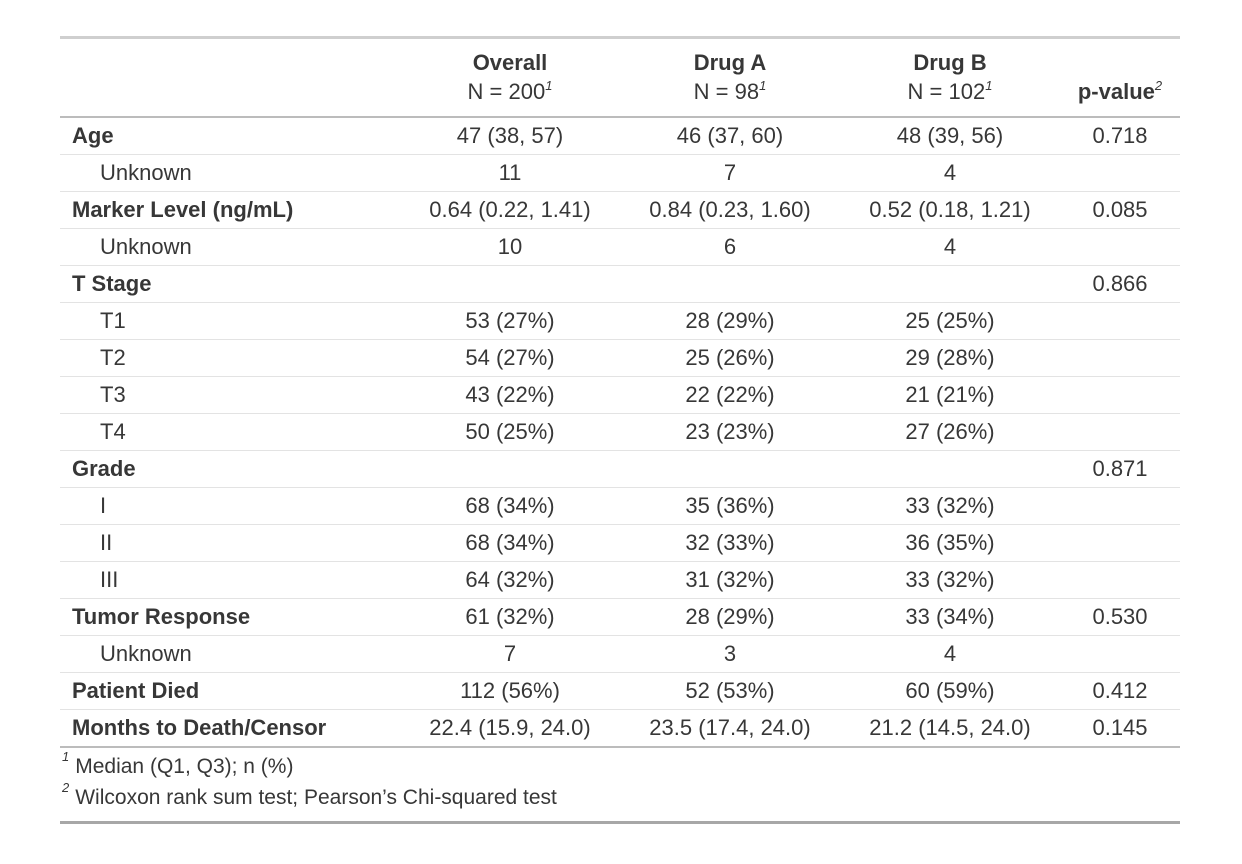 The width and height of the screenshot is (1242, 864). I want to click on value-cell-drug_b: 0.52 (0.18, 1.21), so click(950, 210).